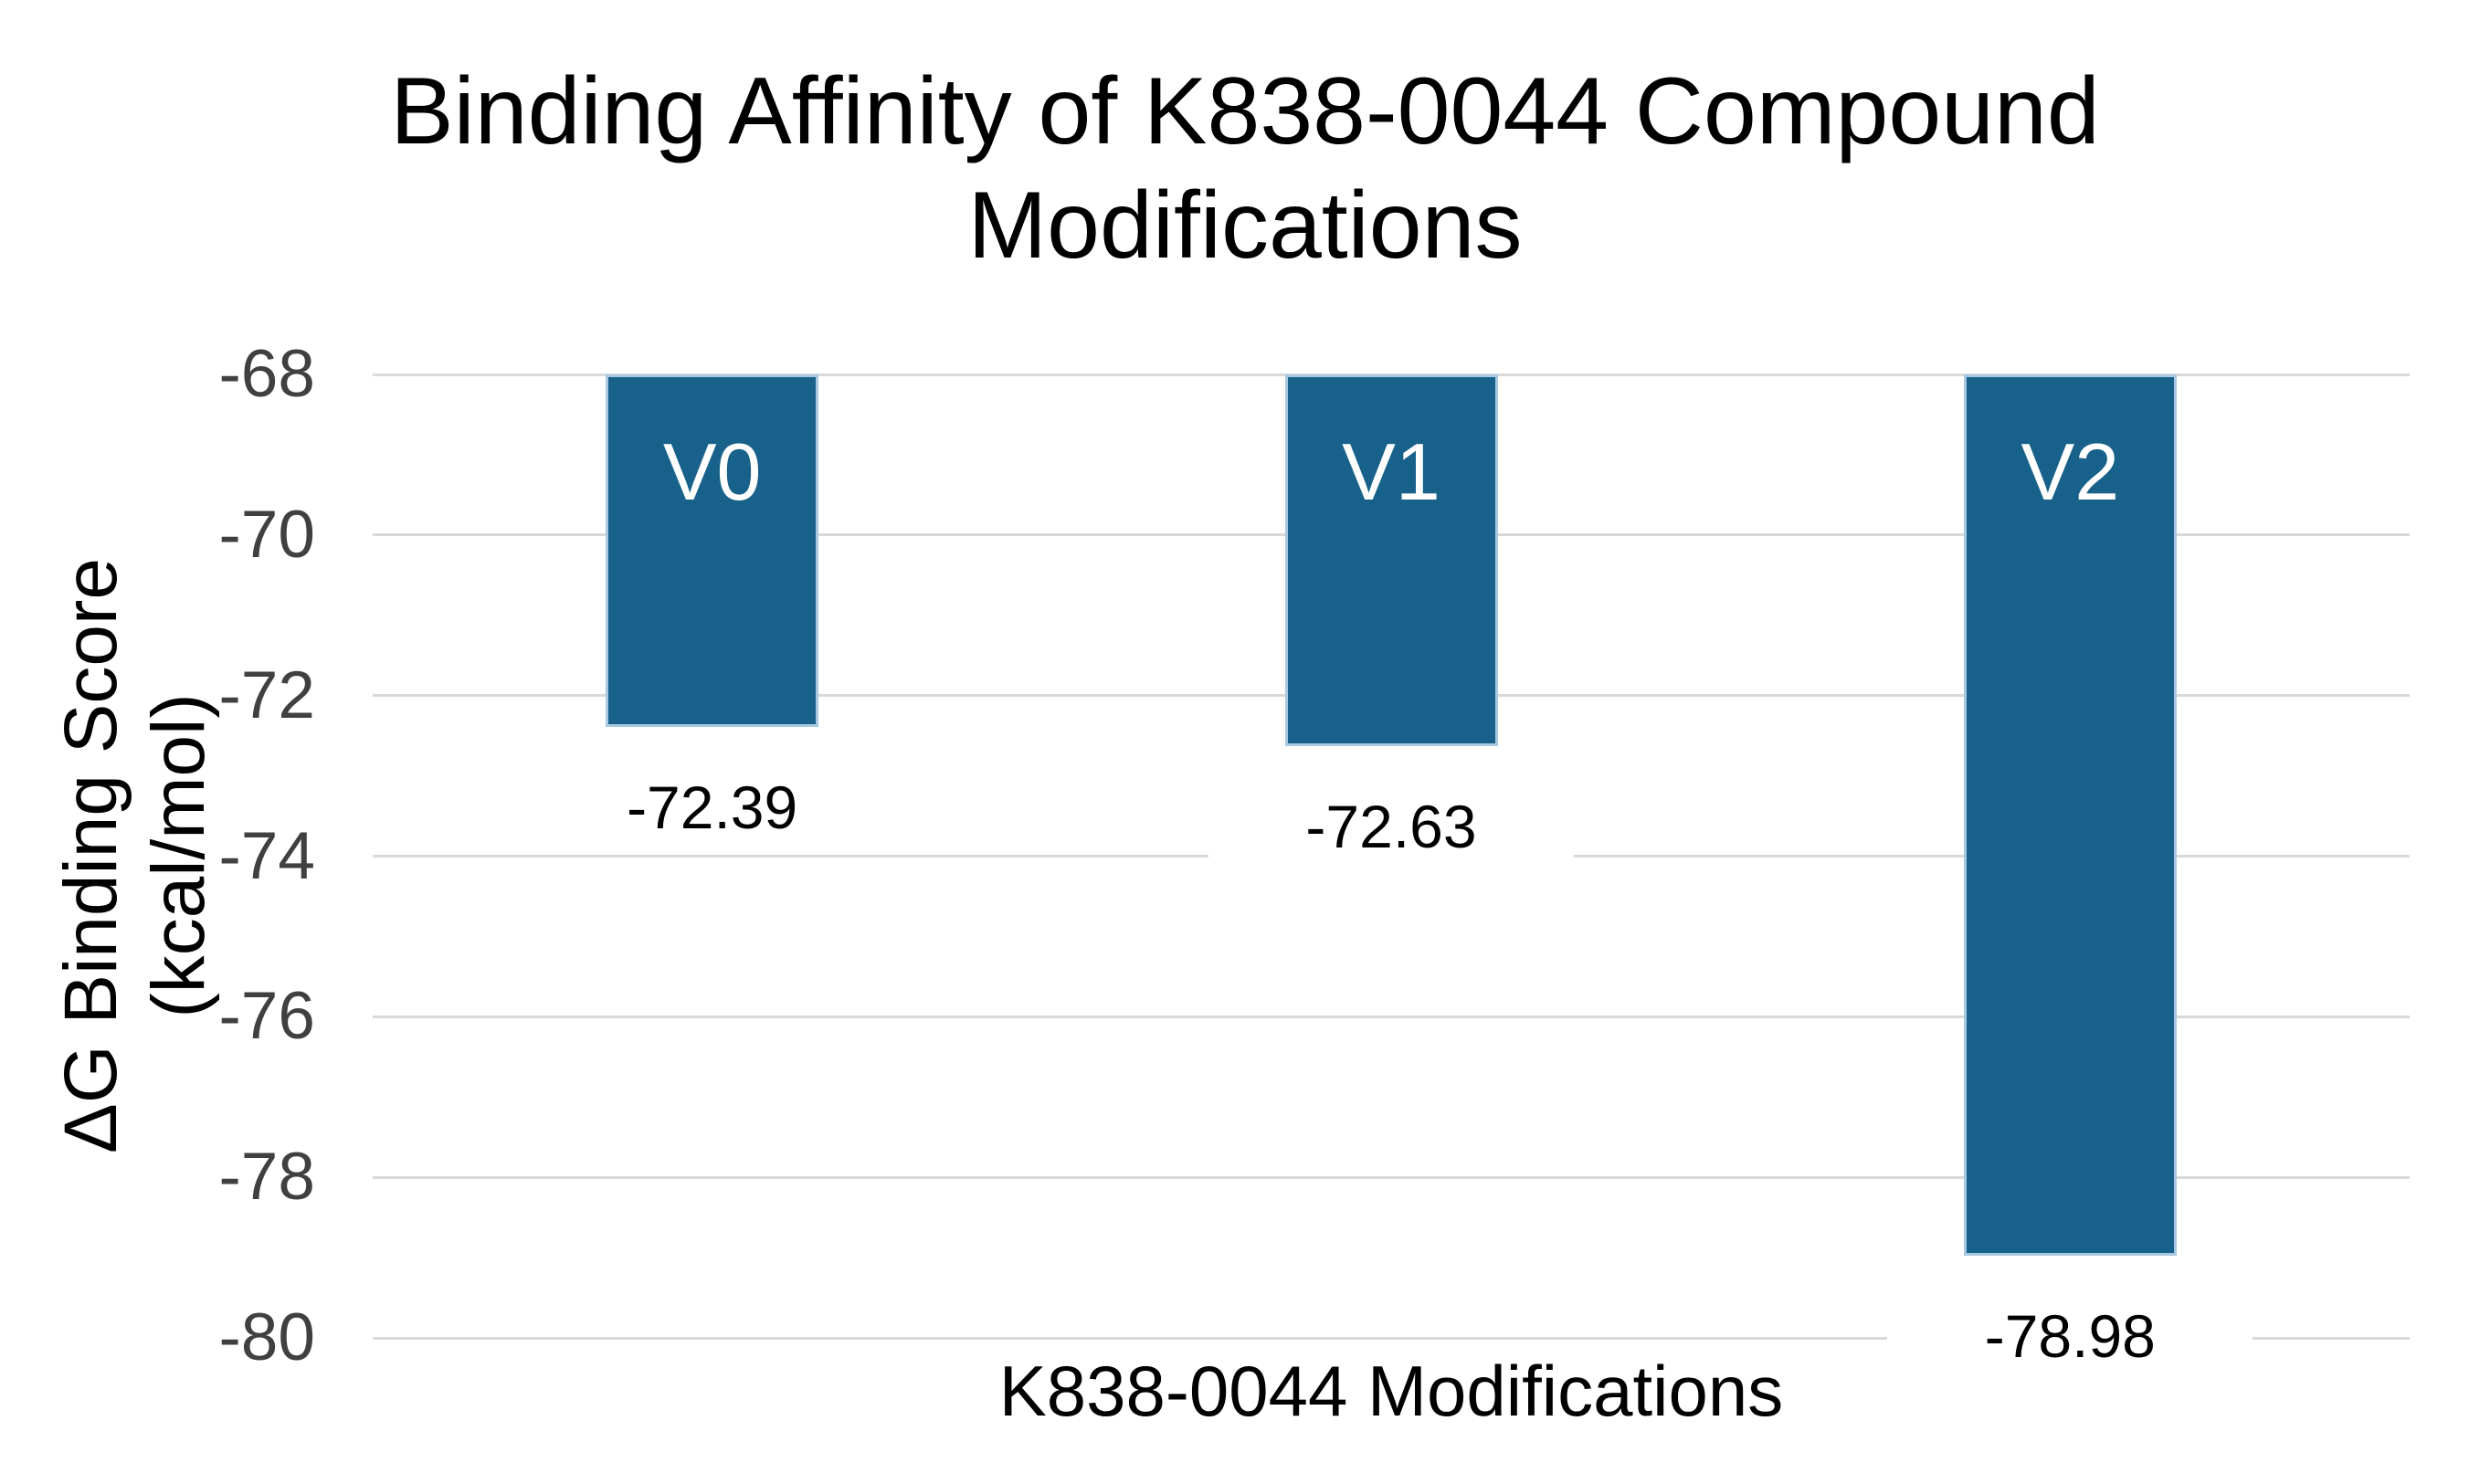 The width and height of the screenshot is (2490, 1484). Describe the element at coordinates (1245, 226) in the screenshot. I see `chart-title-line2: Modifications` at that location.